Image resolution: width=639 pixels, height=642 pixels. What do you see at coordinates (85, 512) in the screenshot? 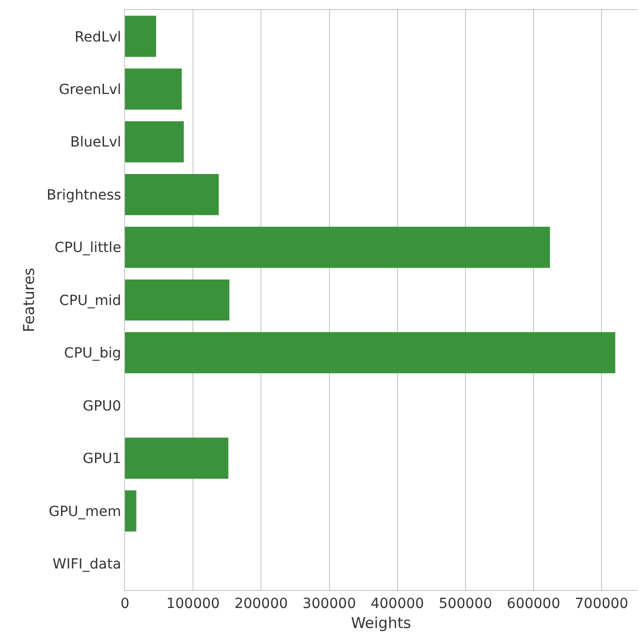
I see `y-tick-label: GPU_mem` at bounding box center [85, 512].